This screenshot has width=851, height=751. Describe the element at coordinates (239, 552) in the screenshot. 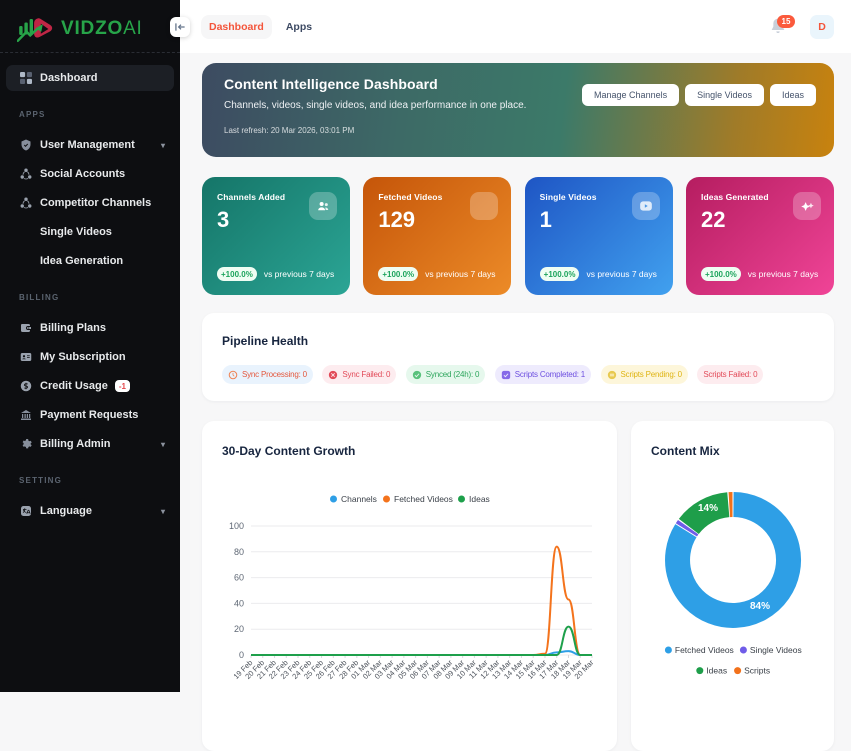

I see `svg-text: 80` at that location.